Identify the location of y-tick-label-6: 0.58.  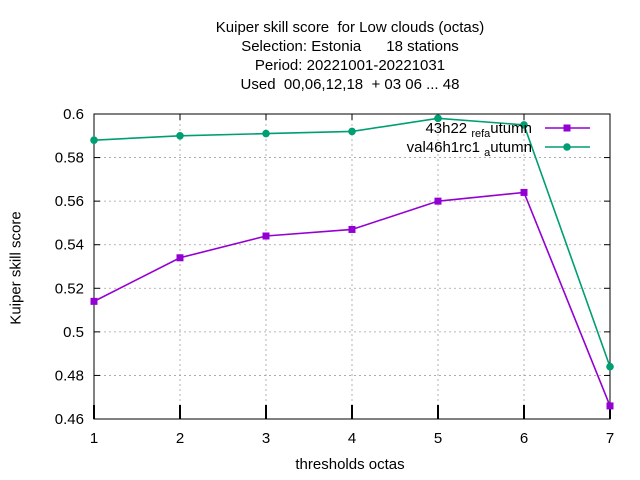
(69, 158).